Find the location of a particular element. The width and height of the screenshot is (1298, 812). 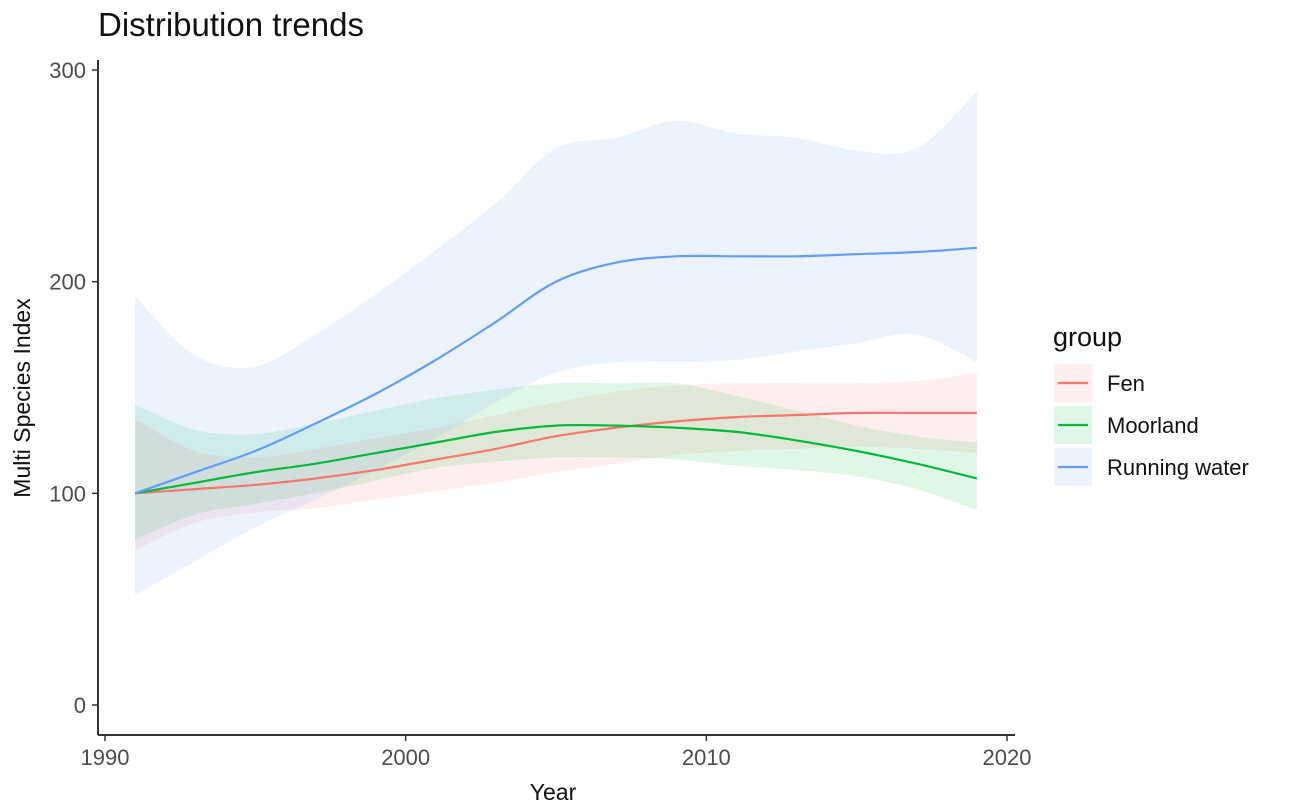

y-tick-label: 300 is located at coordinates (67, 70).